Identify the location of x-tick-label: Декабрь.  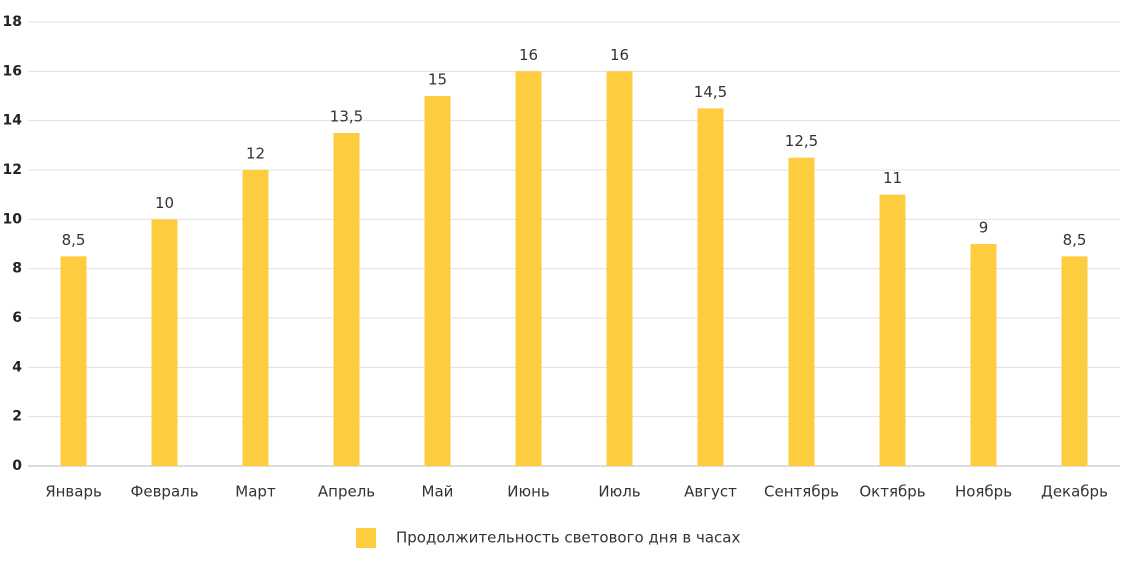
(1074, 492).